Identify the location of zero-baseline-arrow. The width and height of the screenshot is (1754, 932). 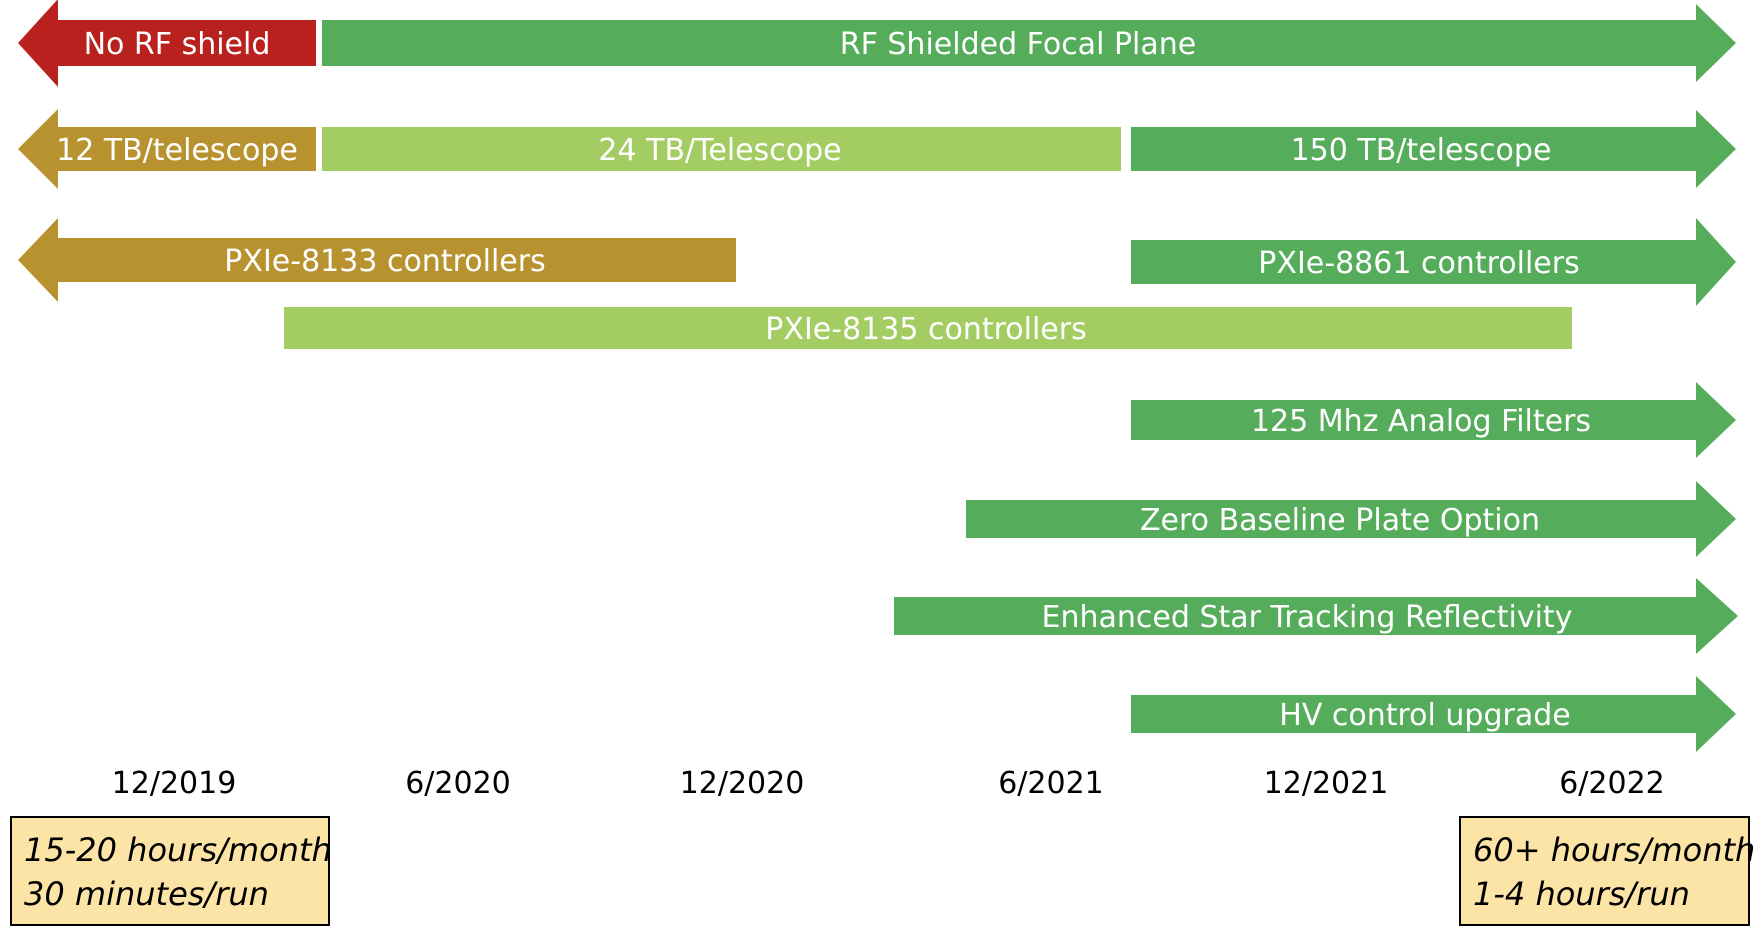
(1351, 519).